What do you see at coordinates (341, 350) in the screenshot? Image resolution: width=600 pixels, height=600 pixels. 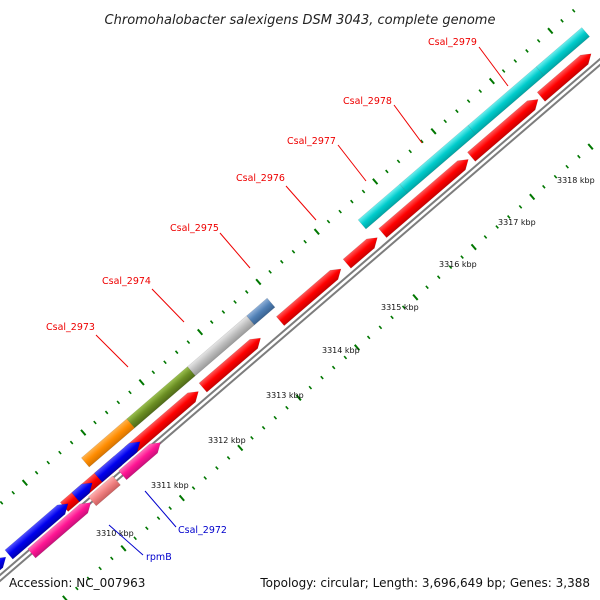 I see `kbp-label: 3314 kbp` at bounding box center [341, 350].